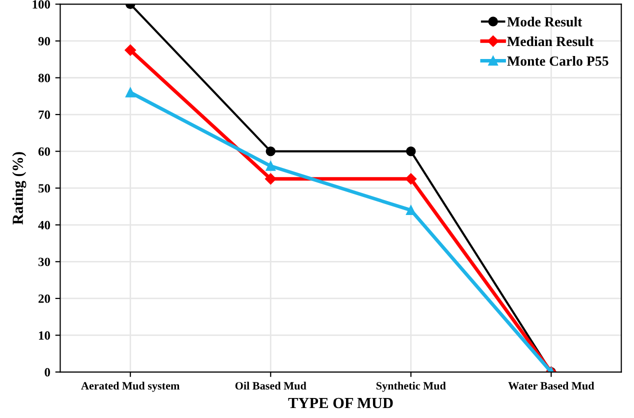 This screenshot has width=634, height=418. What do you see at coordinates (44, 188) in the screenshot?
I see `y-tick-label: 50` at bounding box center [44, 188].